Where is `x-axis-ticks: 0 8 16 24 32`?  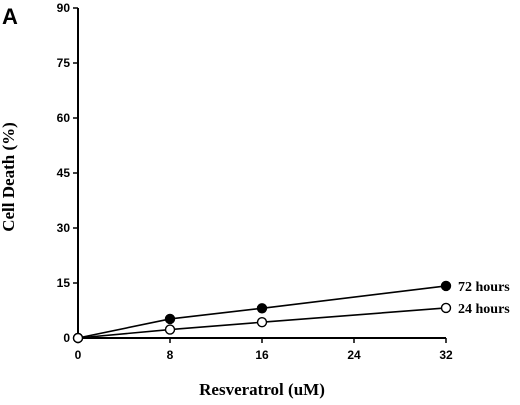 x-axis-ticks: 0 8 16 24 32 is located at coordinates (264, 350).